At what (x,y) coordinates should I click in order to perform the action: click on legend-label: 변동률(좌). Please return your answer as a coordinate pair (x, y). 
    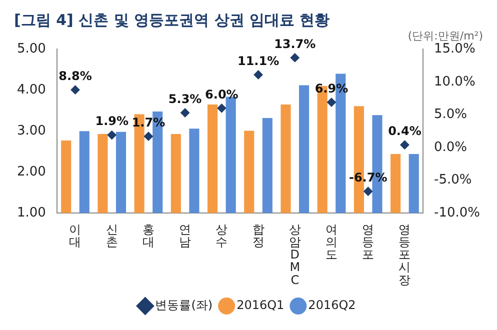
    Looking at the image, I should click on (184, 305).